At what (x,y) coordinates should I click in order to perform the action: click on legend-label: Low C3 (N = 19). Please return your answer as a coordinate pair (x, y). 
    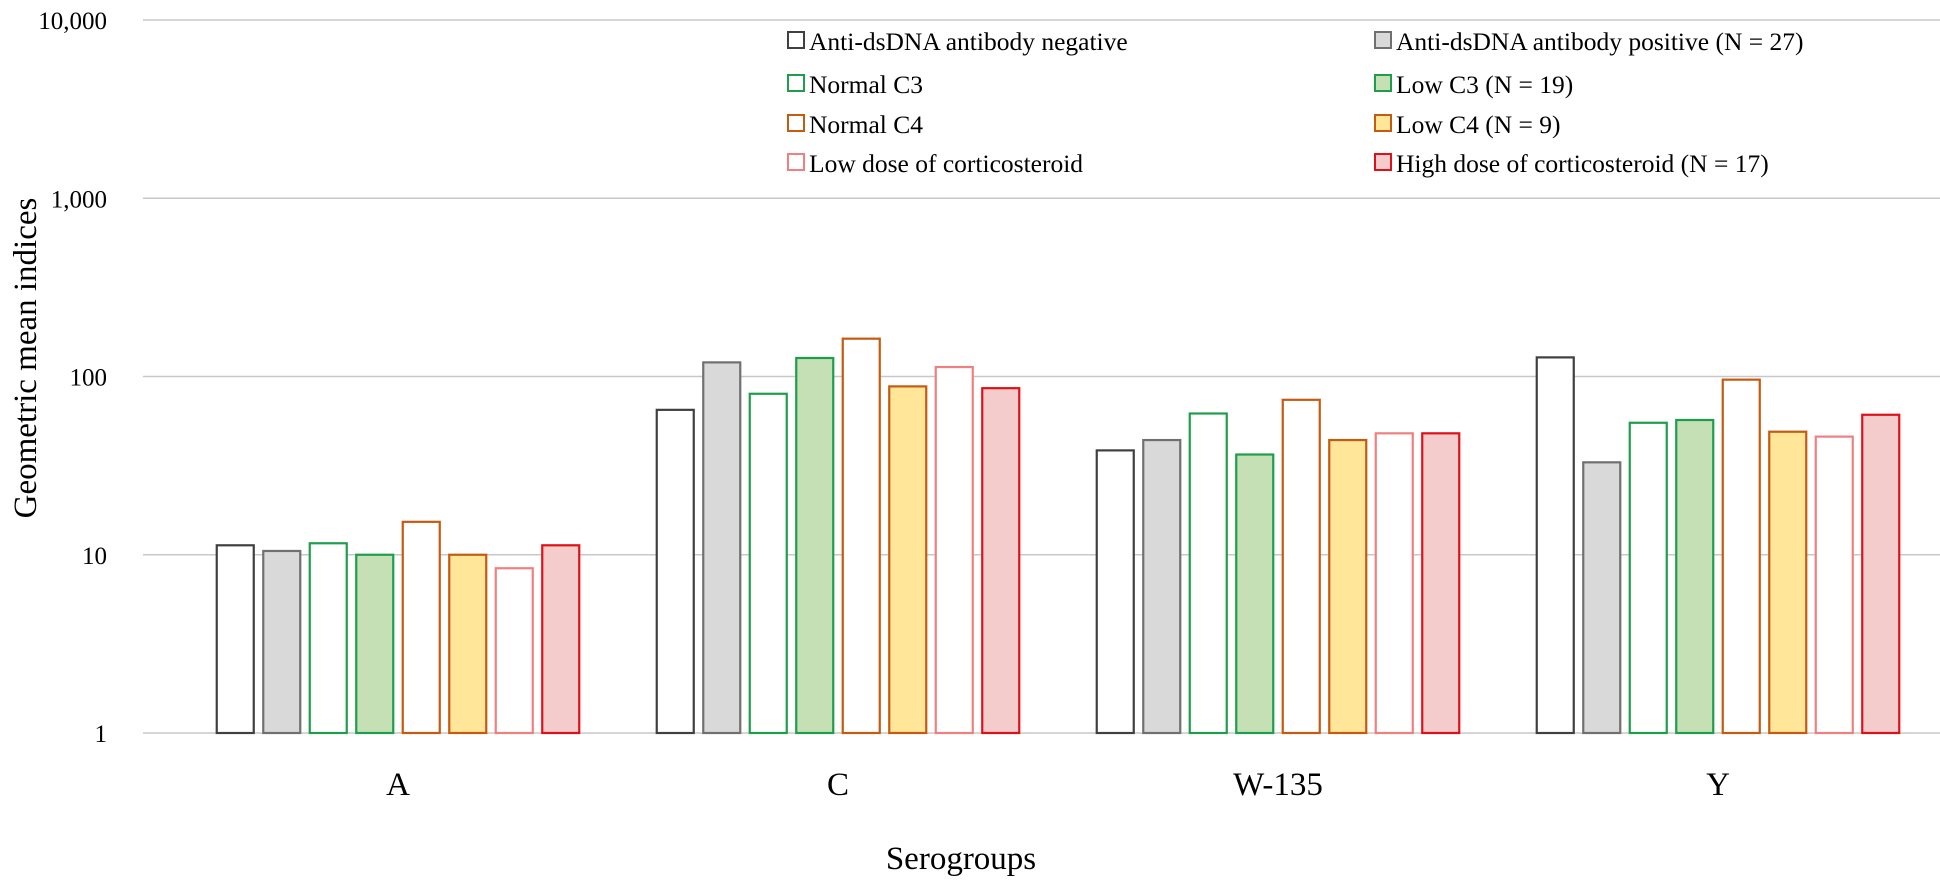
    Looking at the image, I should click on (1484, 84).